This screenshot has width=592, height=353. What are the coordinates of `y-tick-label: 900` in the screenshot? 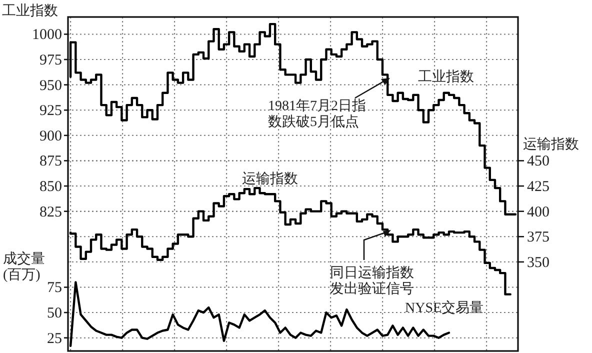 It's located at (51, 136).